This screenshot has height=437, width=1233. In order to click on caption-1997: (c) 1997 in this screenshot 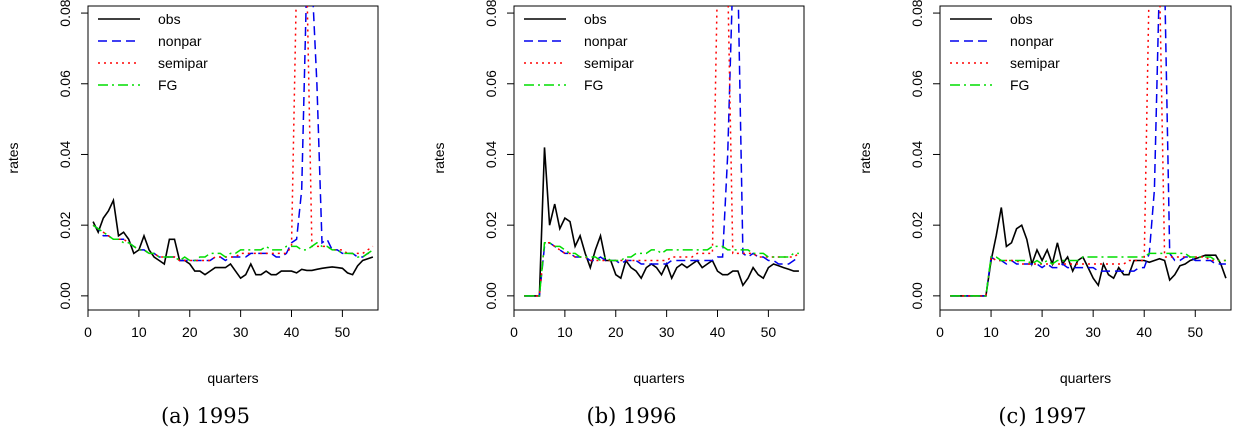, I will do `click(1042, 416)`.